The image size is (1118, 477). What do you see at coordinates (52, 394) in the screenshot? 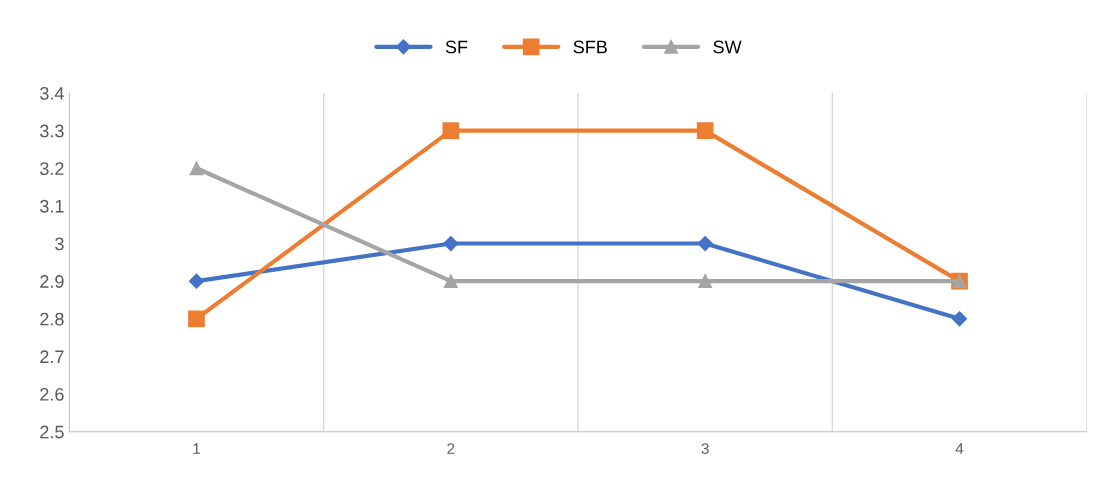
I see `y-tick-label: 2.6` at bounding box center [52, 394].